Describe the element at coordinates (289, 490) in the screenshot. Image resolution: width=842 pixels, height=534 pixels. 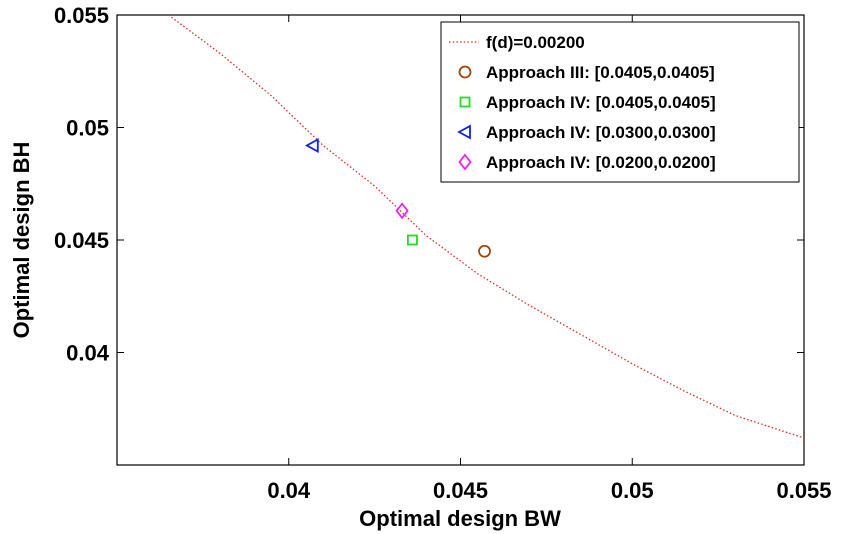
I see `x-tick-label: 0.04` at that location.